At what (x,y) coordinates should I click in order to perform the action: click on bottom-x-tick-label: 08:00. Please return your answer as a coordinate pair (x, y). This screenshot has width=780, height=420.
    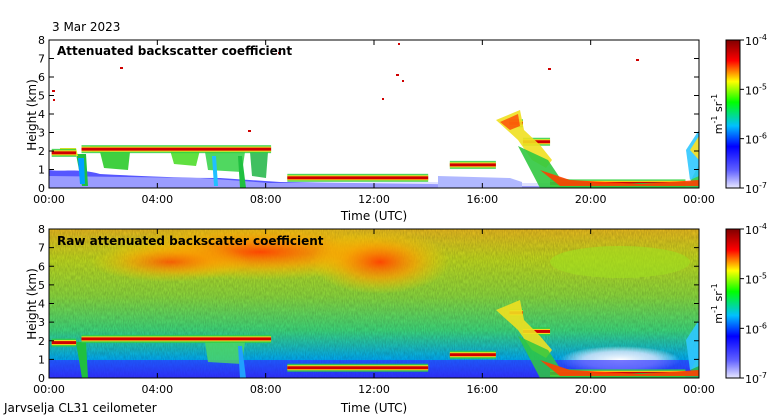
    Looking at the image, I should click on (266, 389).